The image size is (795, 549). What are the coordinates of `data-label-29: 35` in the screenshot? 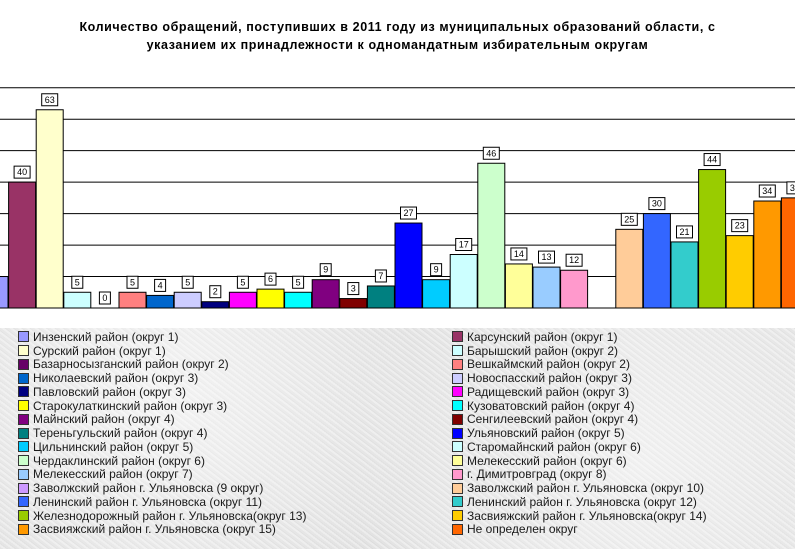 It's located at (792, 188).